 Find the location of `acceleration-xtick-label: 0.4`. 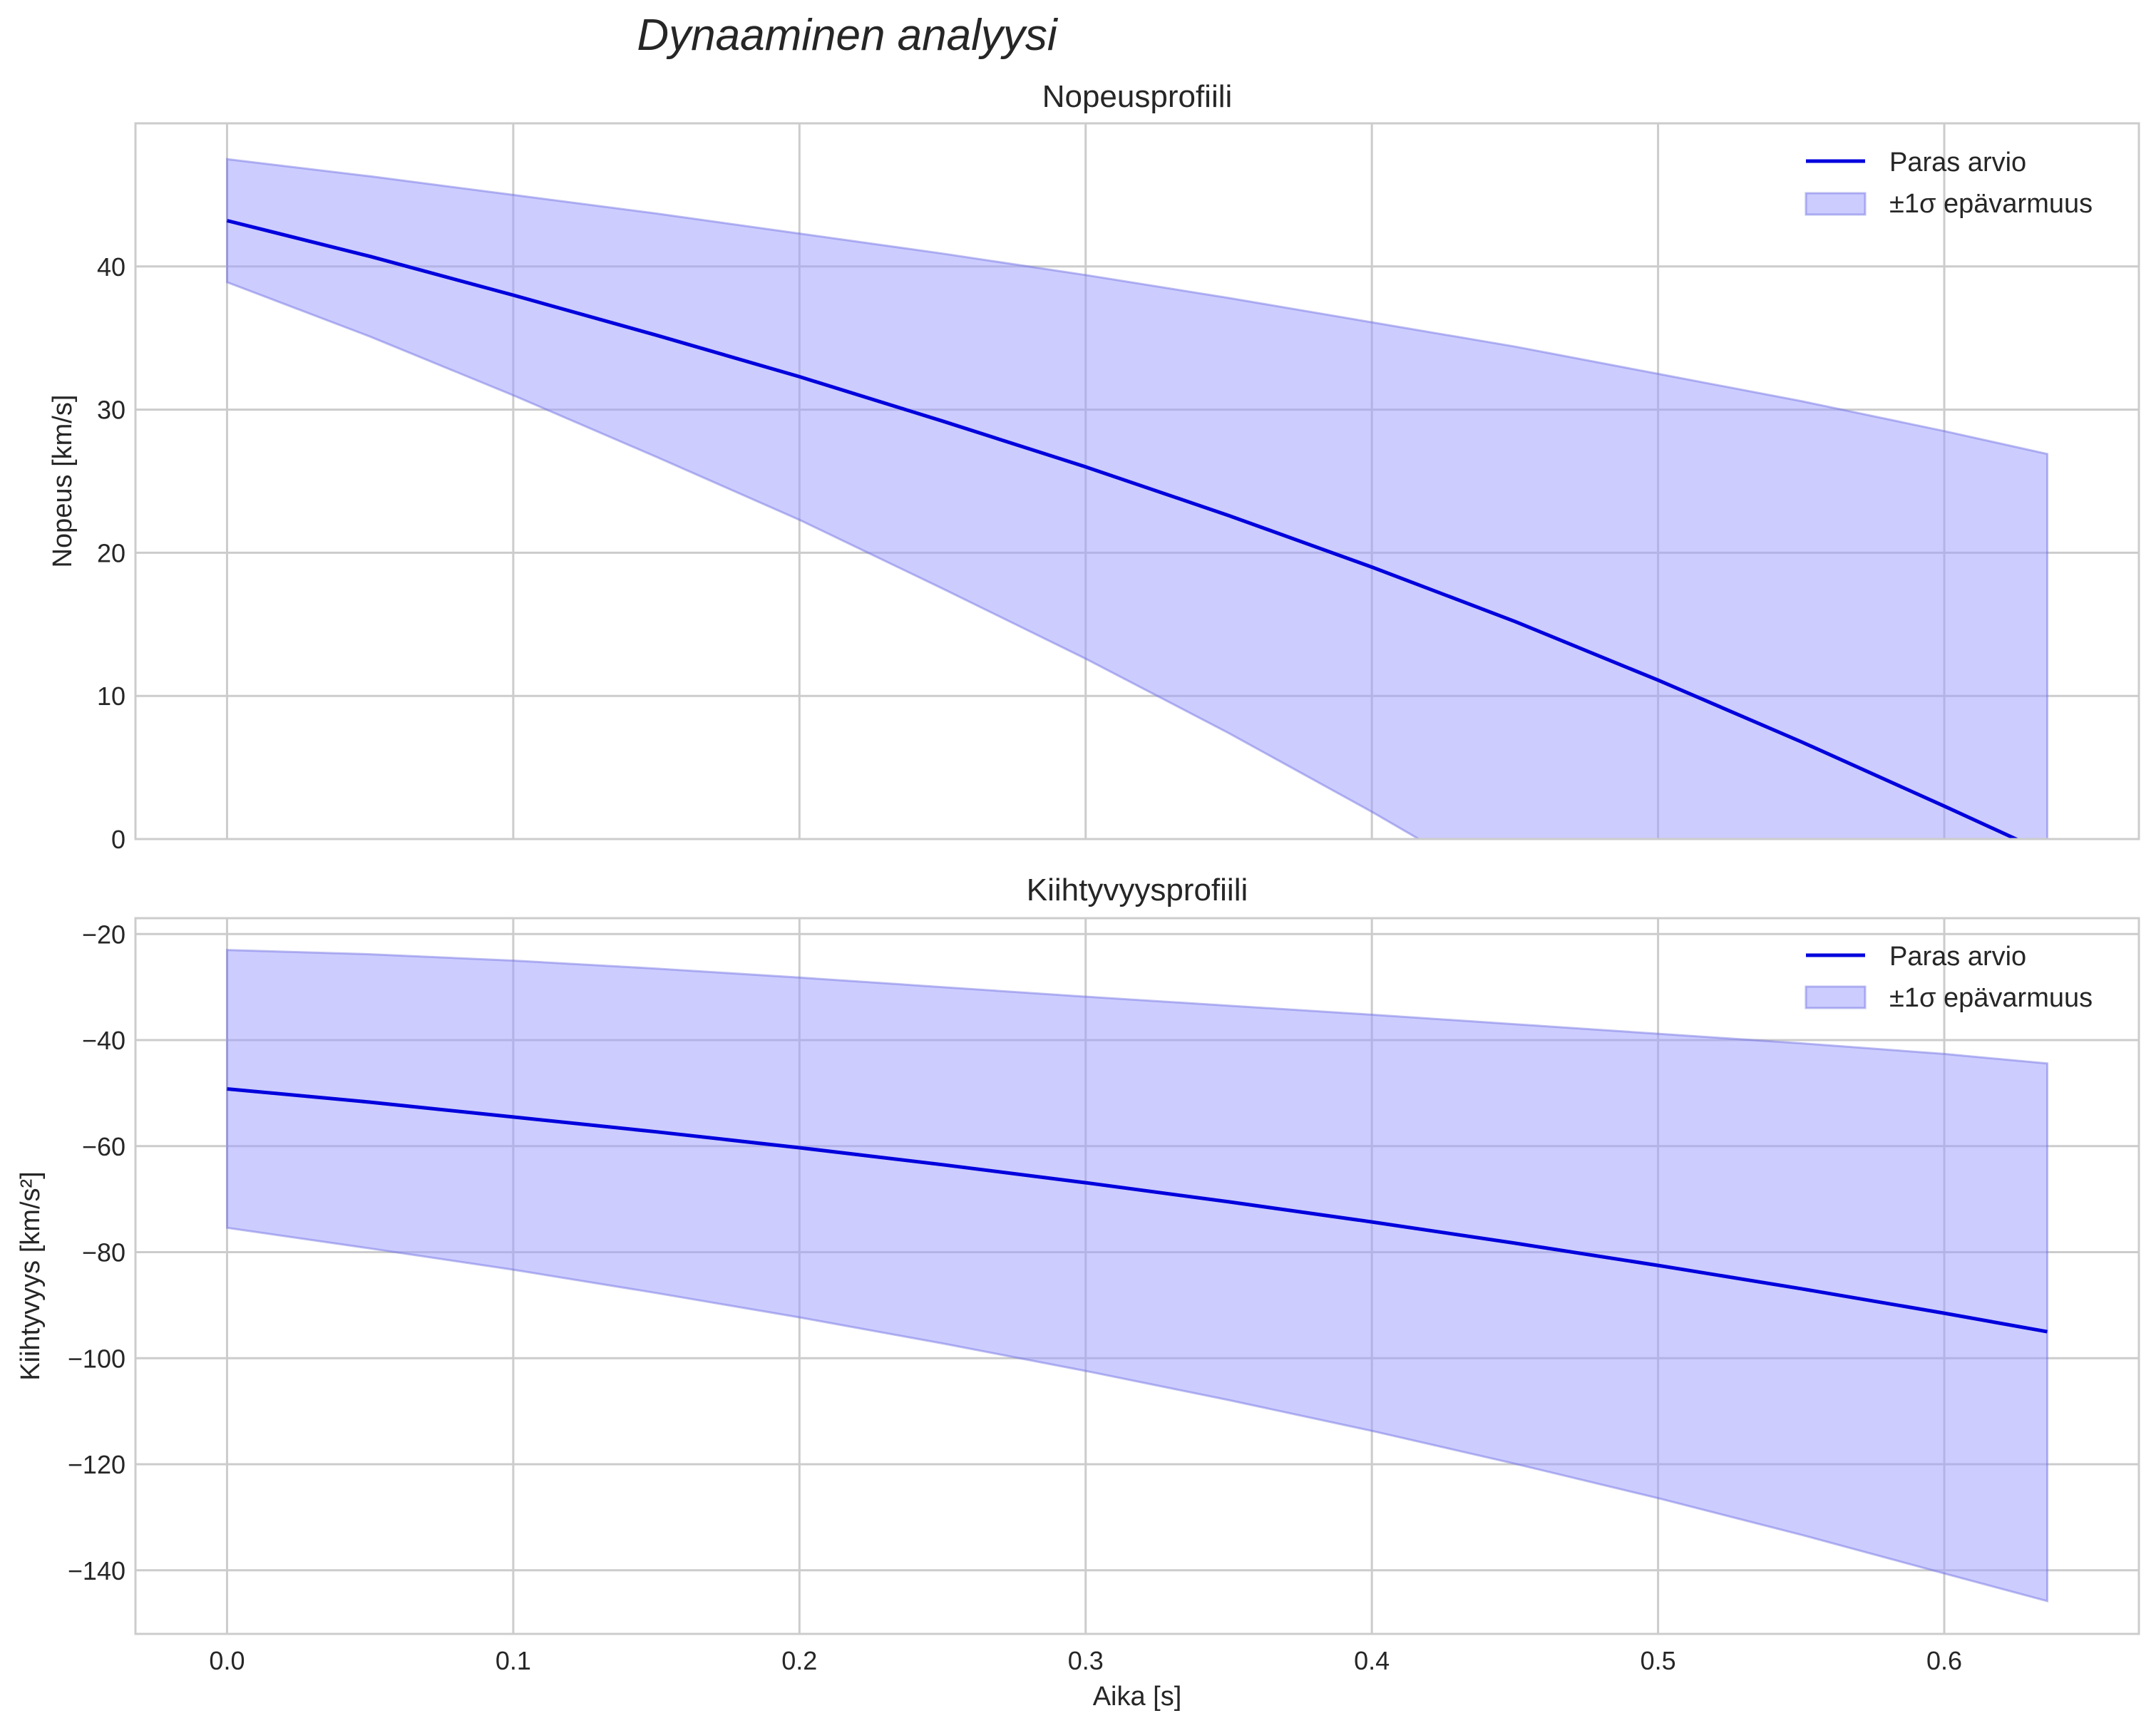

acceleration-xtick-label: 0.4 is located at coordinates (1372, 1660).